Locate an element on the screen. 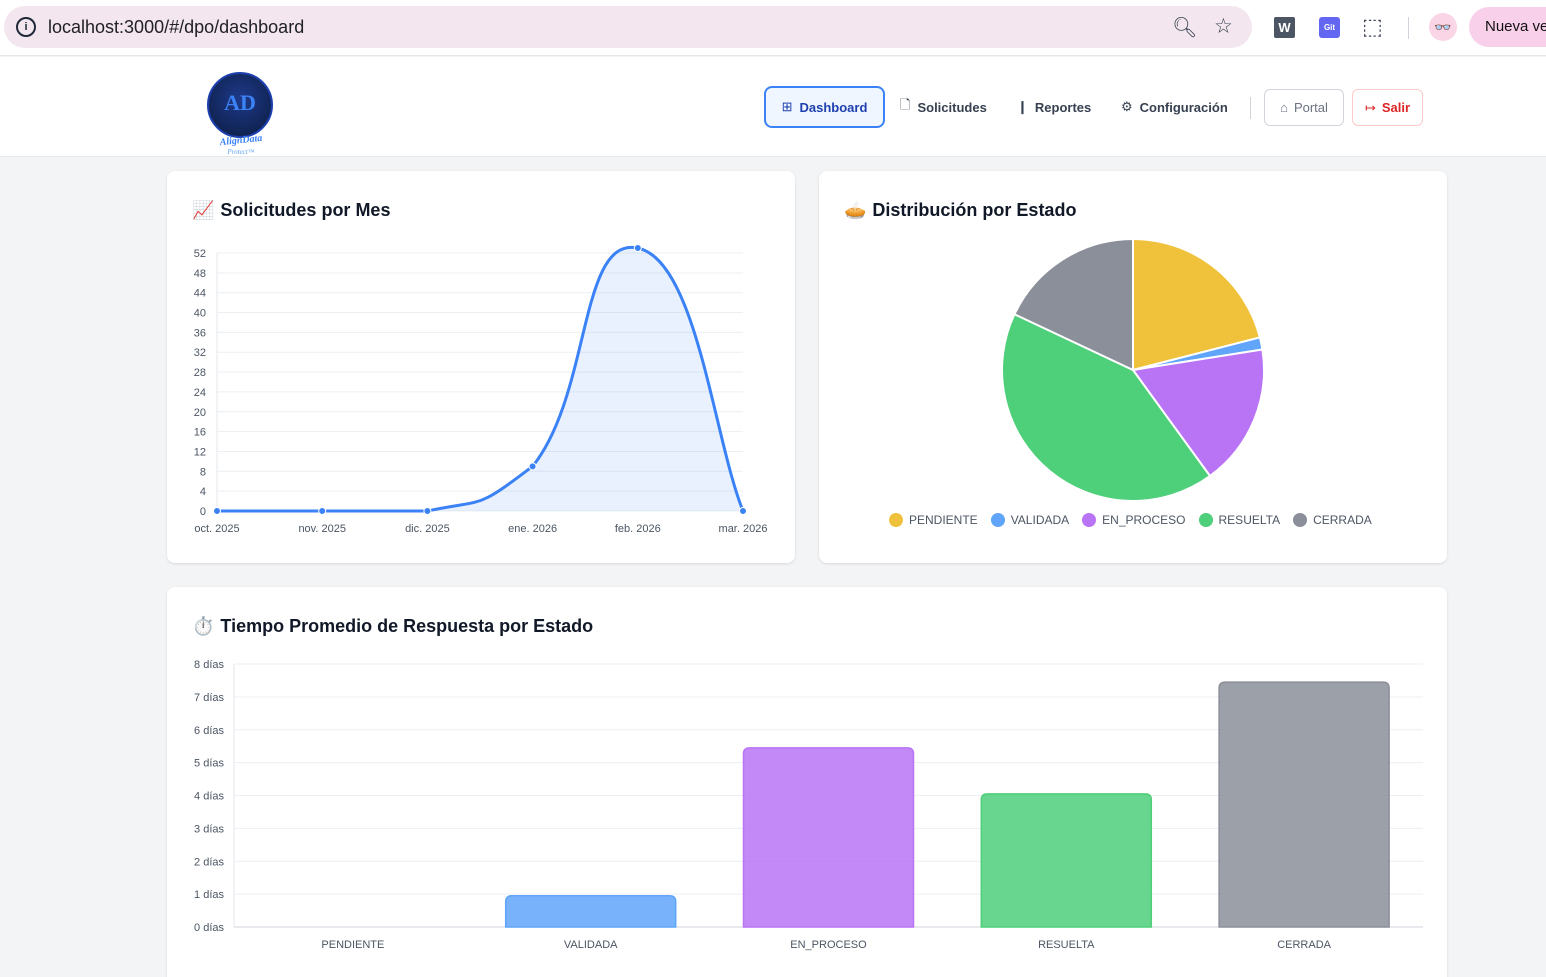 The image size is (1546, 977). nav-reportes: ❙ Reportes is located at coordinates (1054, 107).